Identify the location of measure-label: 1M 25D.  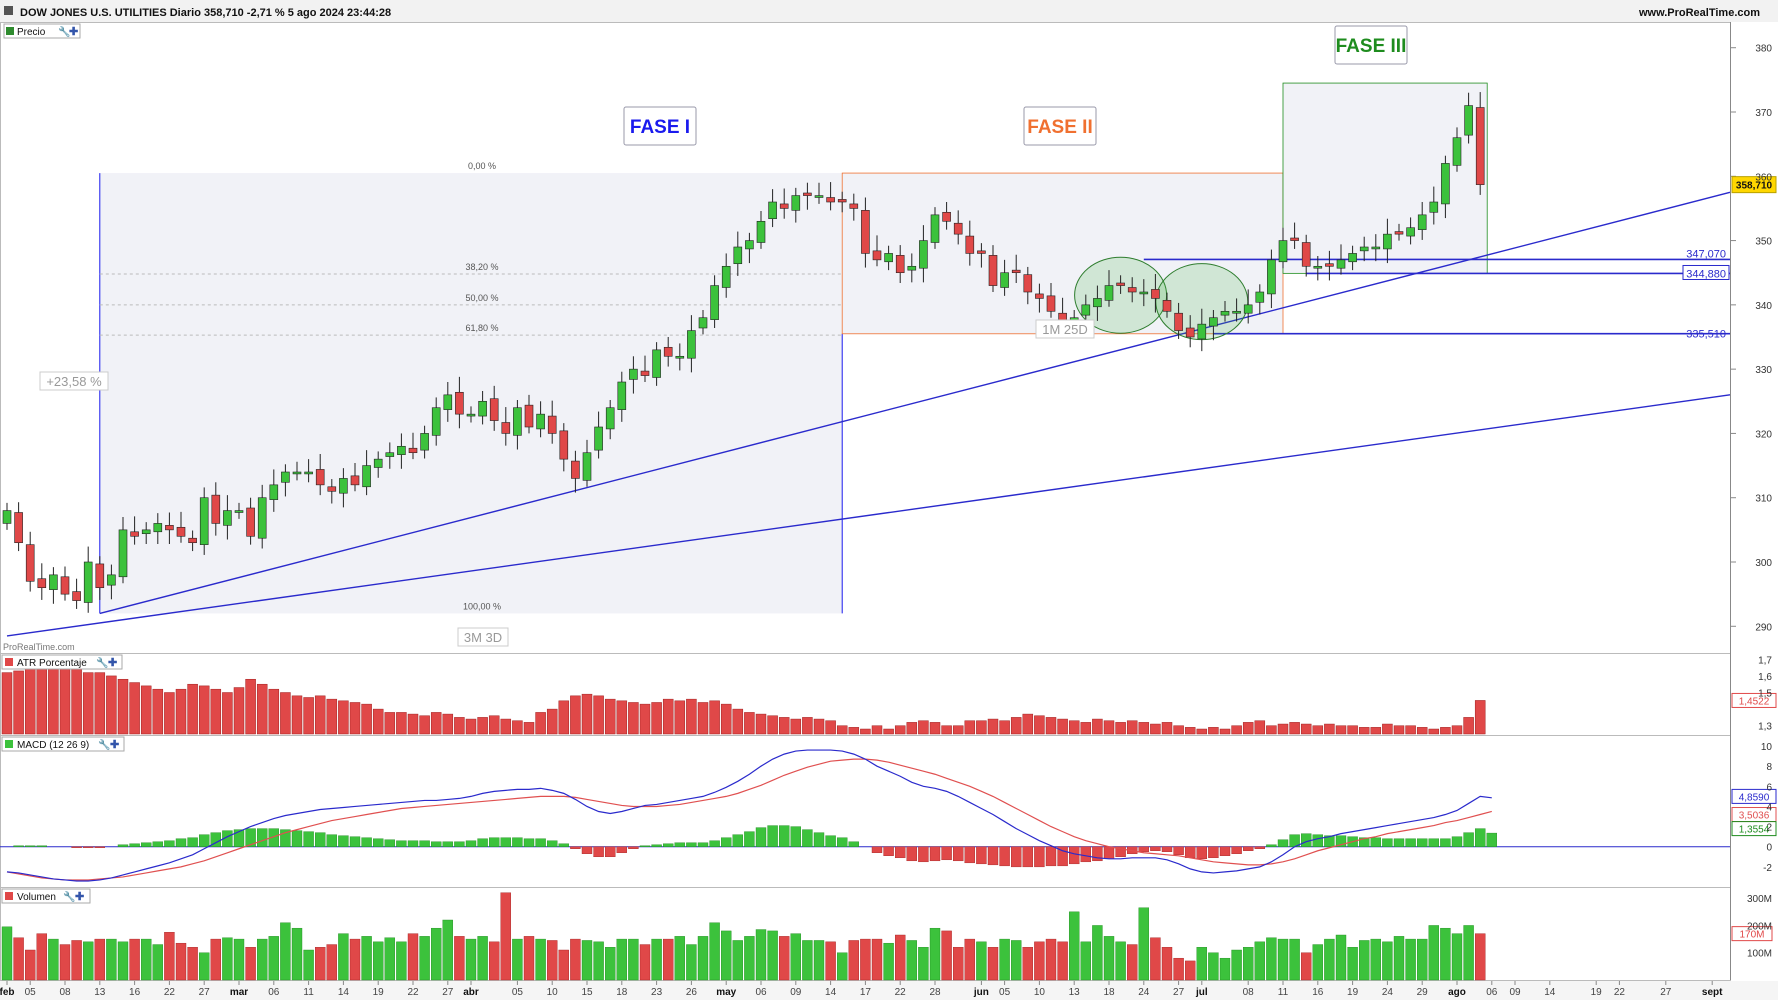
(1065, 329).